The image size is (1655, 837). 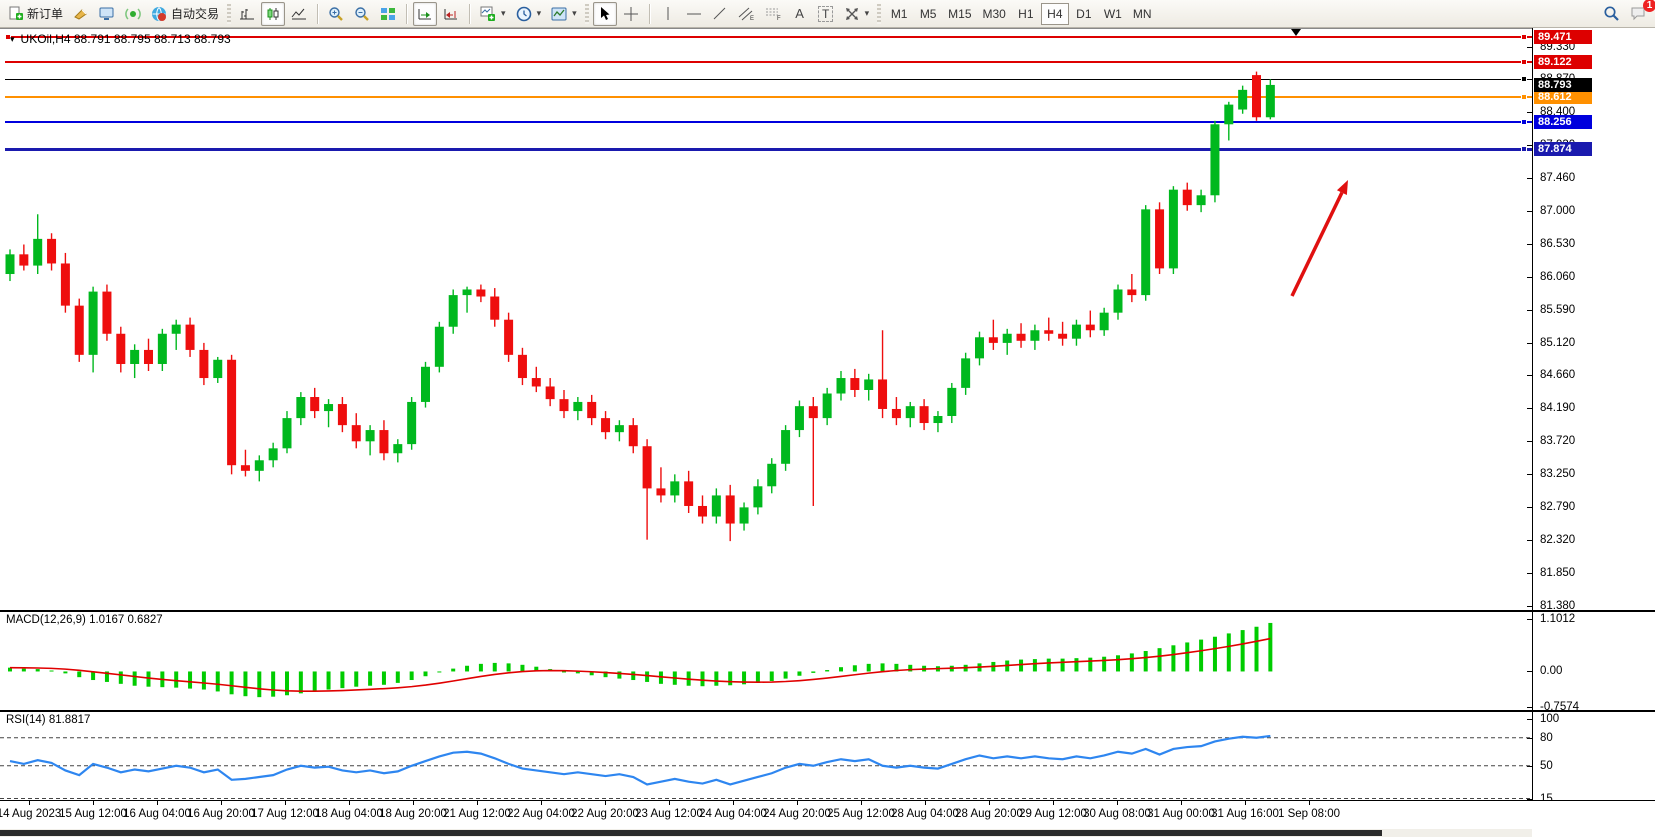 I want to click on time-label: 31 Aug 16:00, so click(x=1245, y=814).